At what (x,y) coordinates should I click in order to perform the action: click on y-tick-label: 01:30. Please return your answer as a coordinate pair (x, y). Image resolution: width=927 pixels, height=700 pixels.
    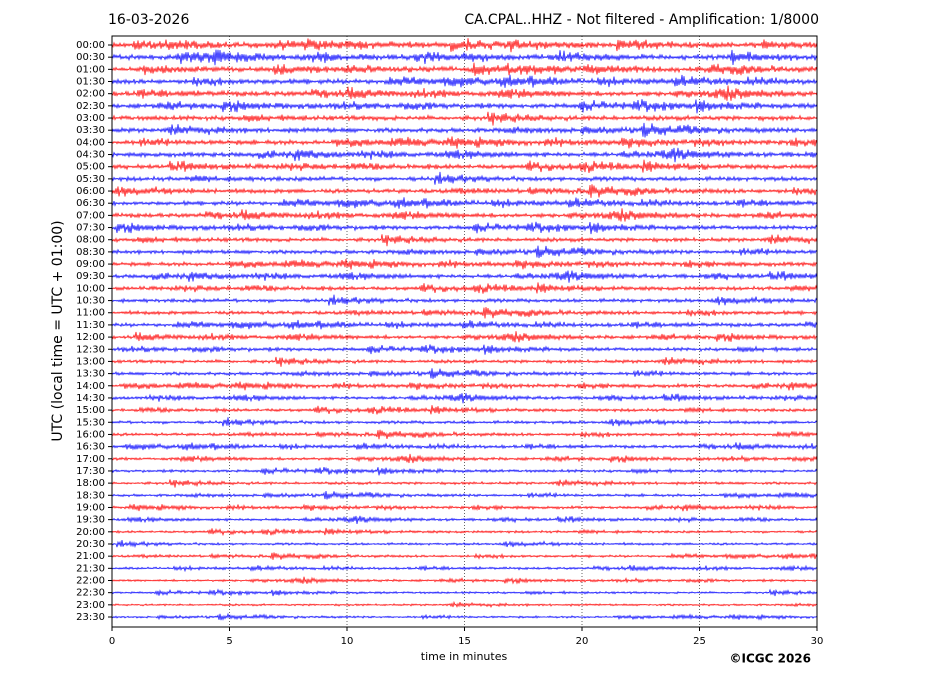
    Looking at the image, I should click on (90, 82).